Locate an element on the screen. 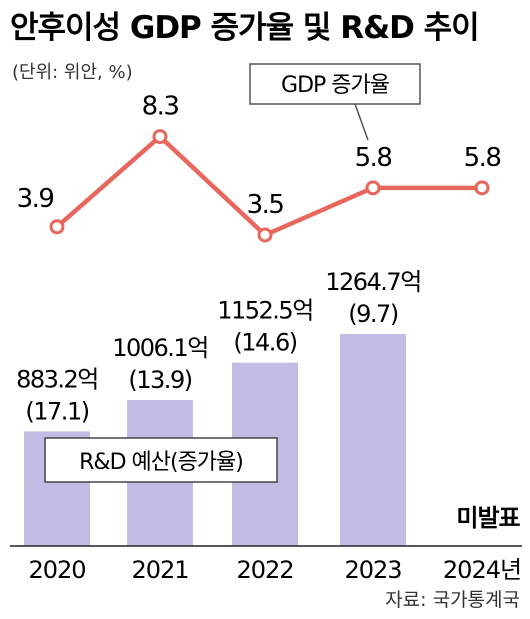 Image resolution: width=530 pixels, height=619 pixels. rd-value-label: 883.2억 is located at coordinates (57, 379).